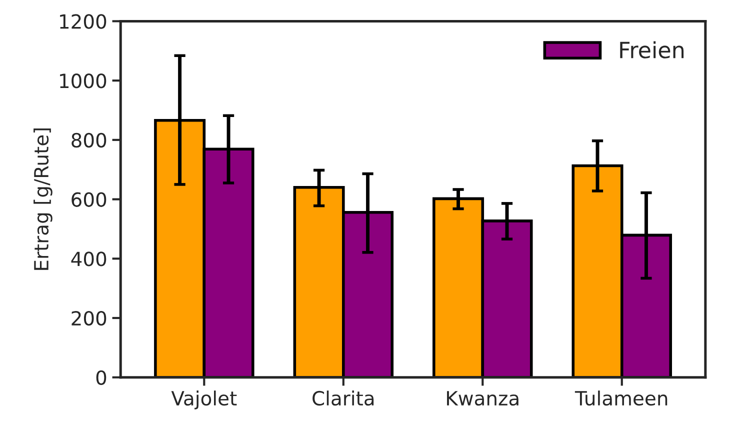  What do you see at coordinates (89, 140) in the screenshot?
I see `y-tick-label: 800` at bounding box center [89, 140].